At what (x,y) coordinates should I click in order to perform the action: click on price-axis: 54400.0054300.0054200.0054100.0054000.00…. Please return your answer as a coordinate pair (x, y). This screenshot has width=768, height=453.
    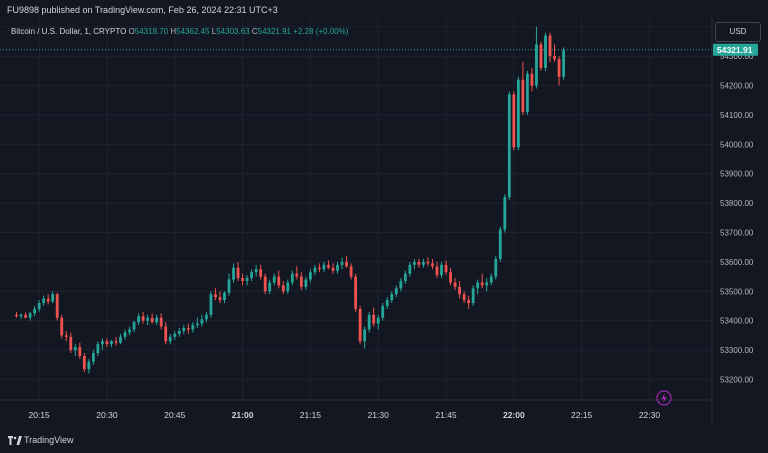
    Looking at the image, I should click on (734, 221).